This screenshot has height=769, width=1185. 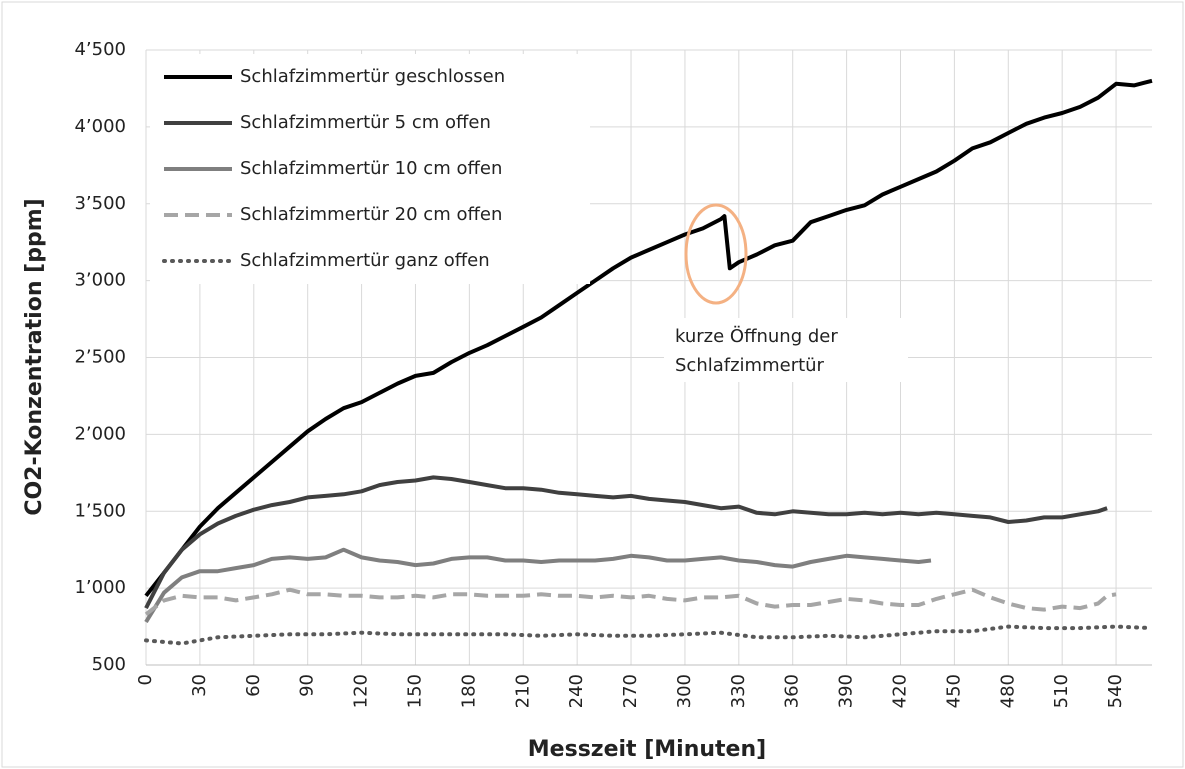 I want to click on x-tick-label: 60, so click(x=253, y=685).